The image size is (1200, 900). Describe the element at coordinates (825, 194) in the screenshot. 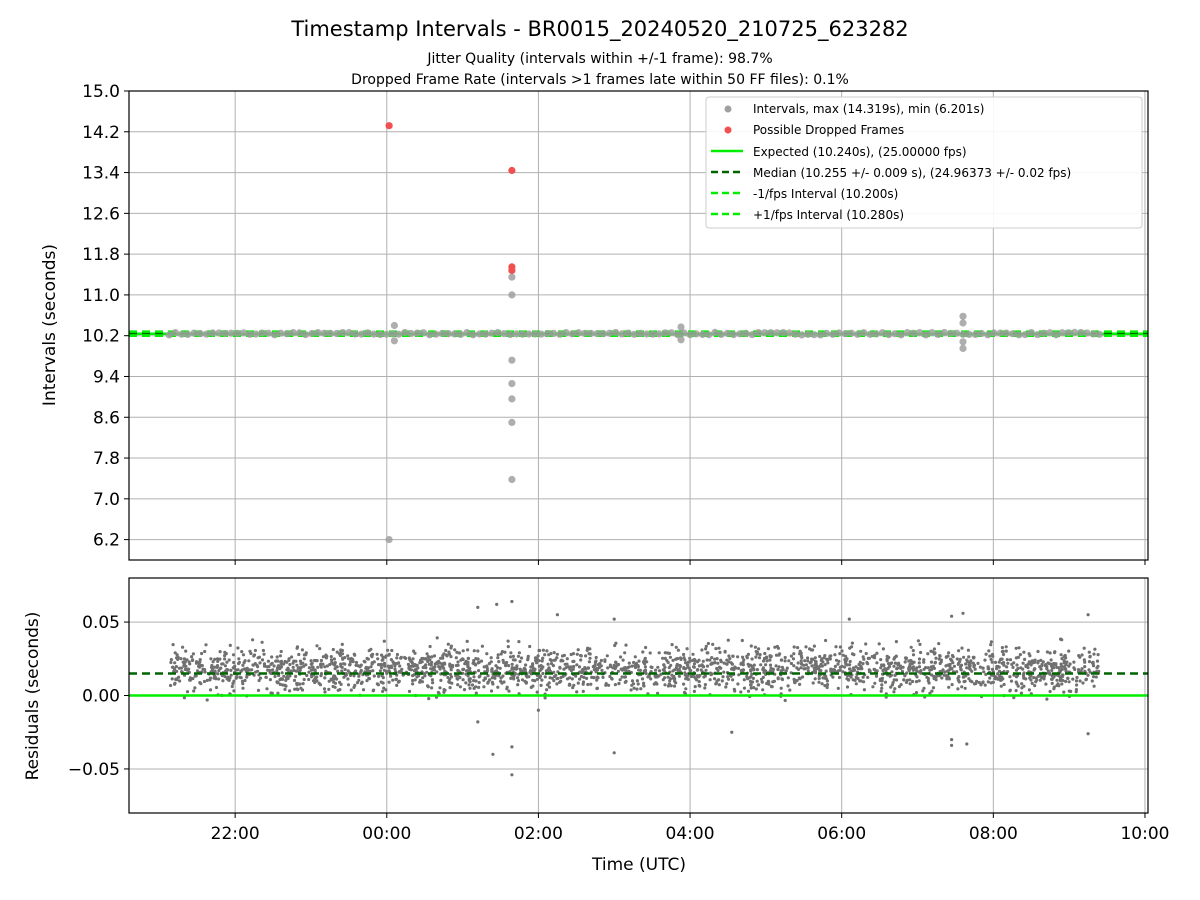

I see `legend-label-minus-fps: -1/fps Interval (10.200s)` at that location.